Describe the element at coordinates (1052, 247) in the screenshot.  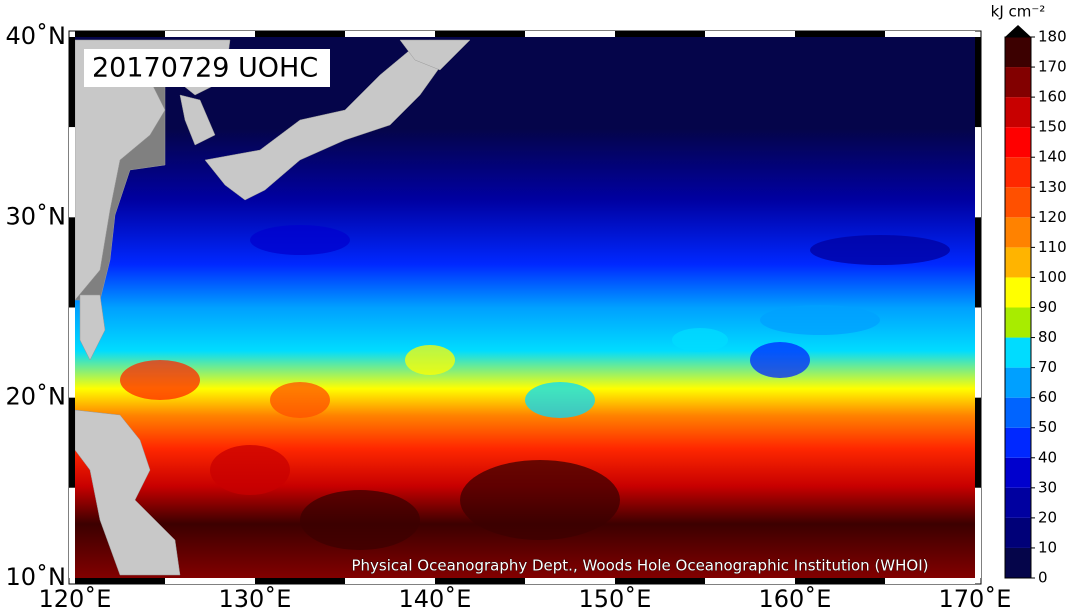
I see `colorbar-tick-label: 110` at that location.